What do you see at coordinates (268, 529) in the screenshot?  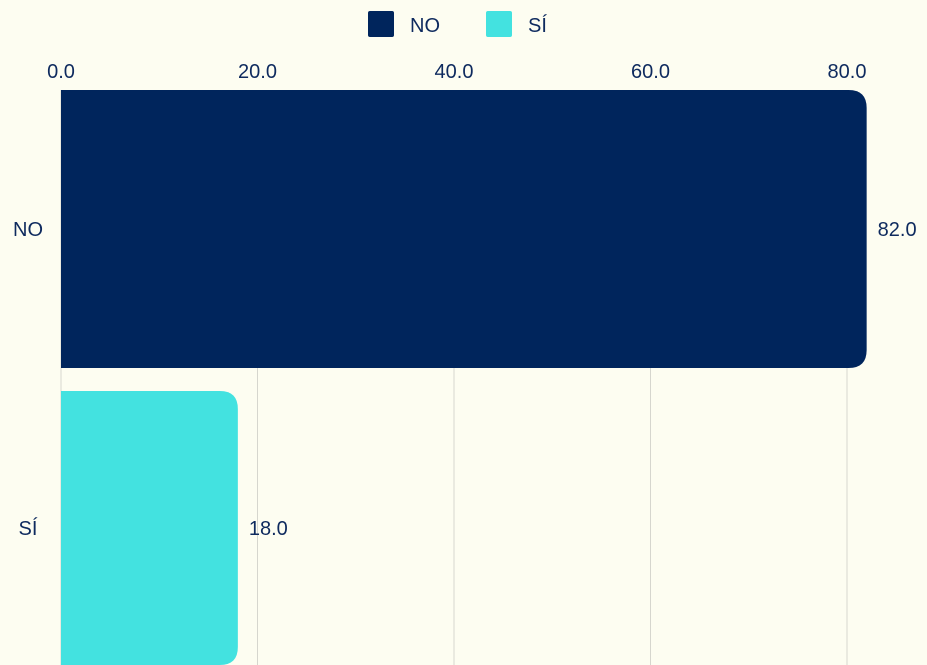 I see `data-label: 18.0` at bounding box center [268, 529].